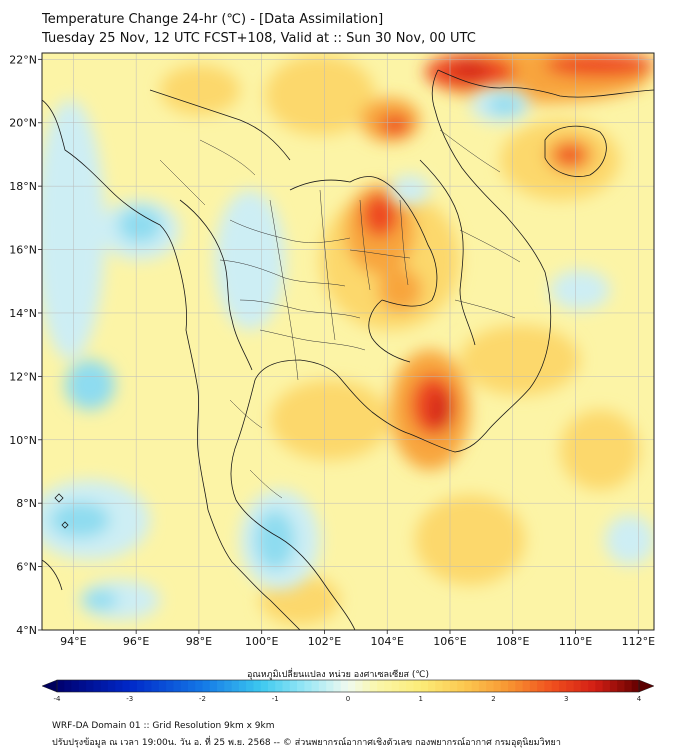 This screenshot has width=676, height=756. Describe the element at coordinates (512, 641) in the screenshot. I see `longitude-label: 108°E` at that location.